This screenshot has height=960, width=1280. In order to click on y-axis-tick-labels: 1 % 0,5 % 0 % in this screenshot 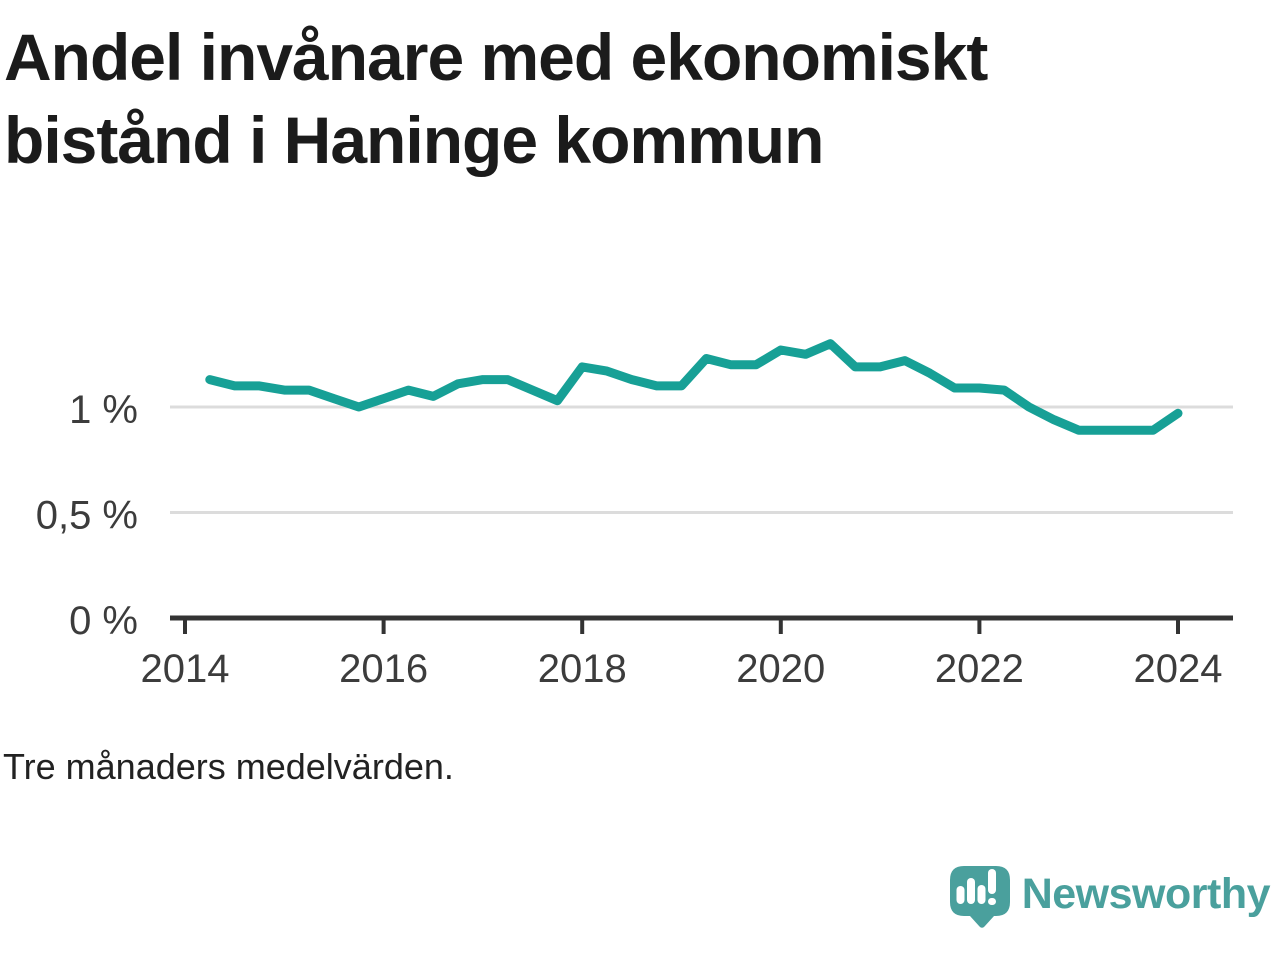, I will do `click(87, 515)`.